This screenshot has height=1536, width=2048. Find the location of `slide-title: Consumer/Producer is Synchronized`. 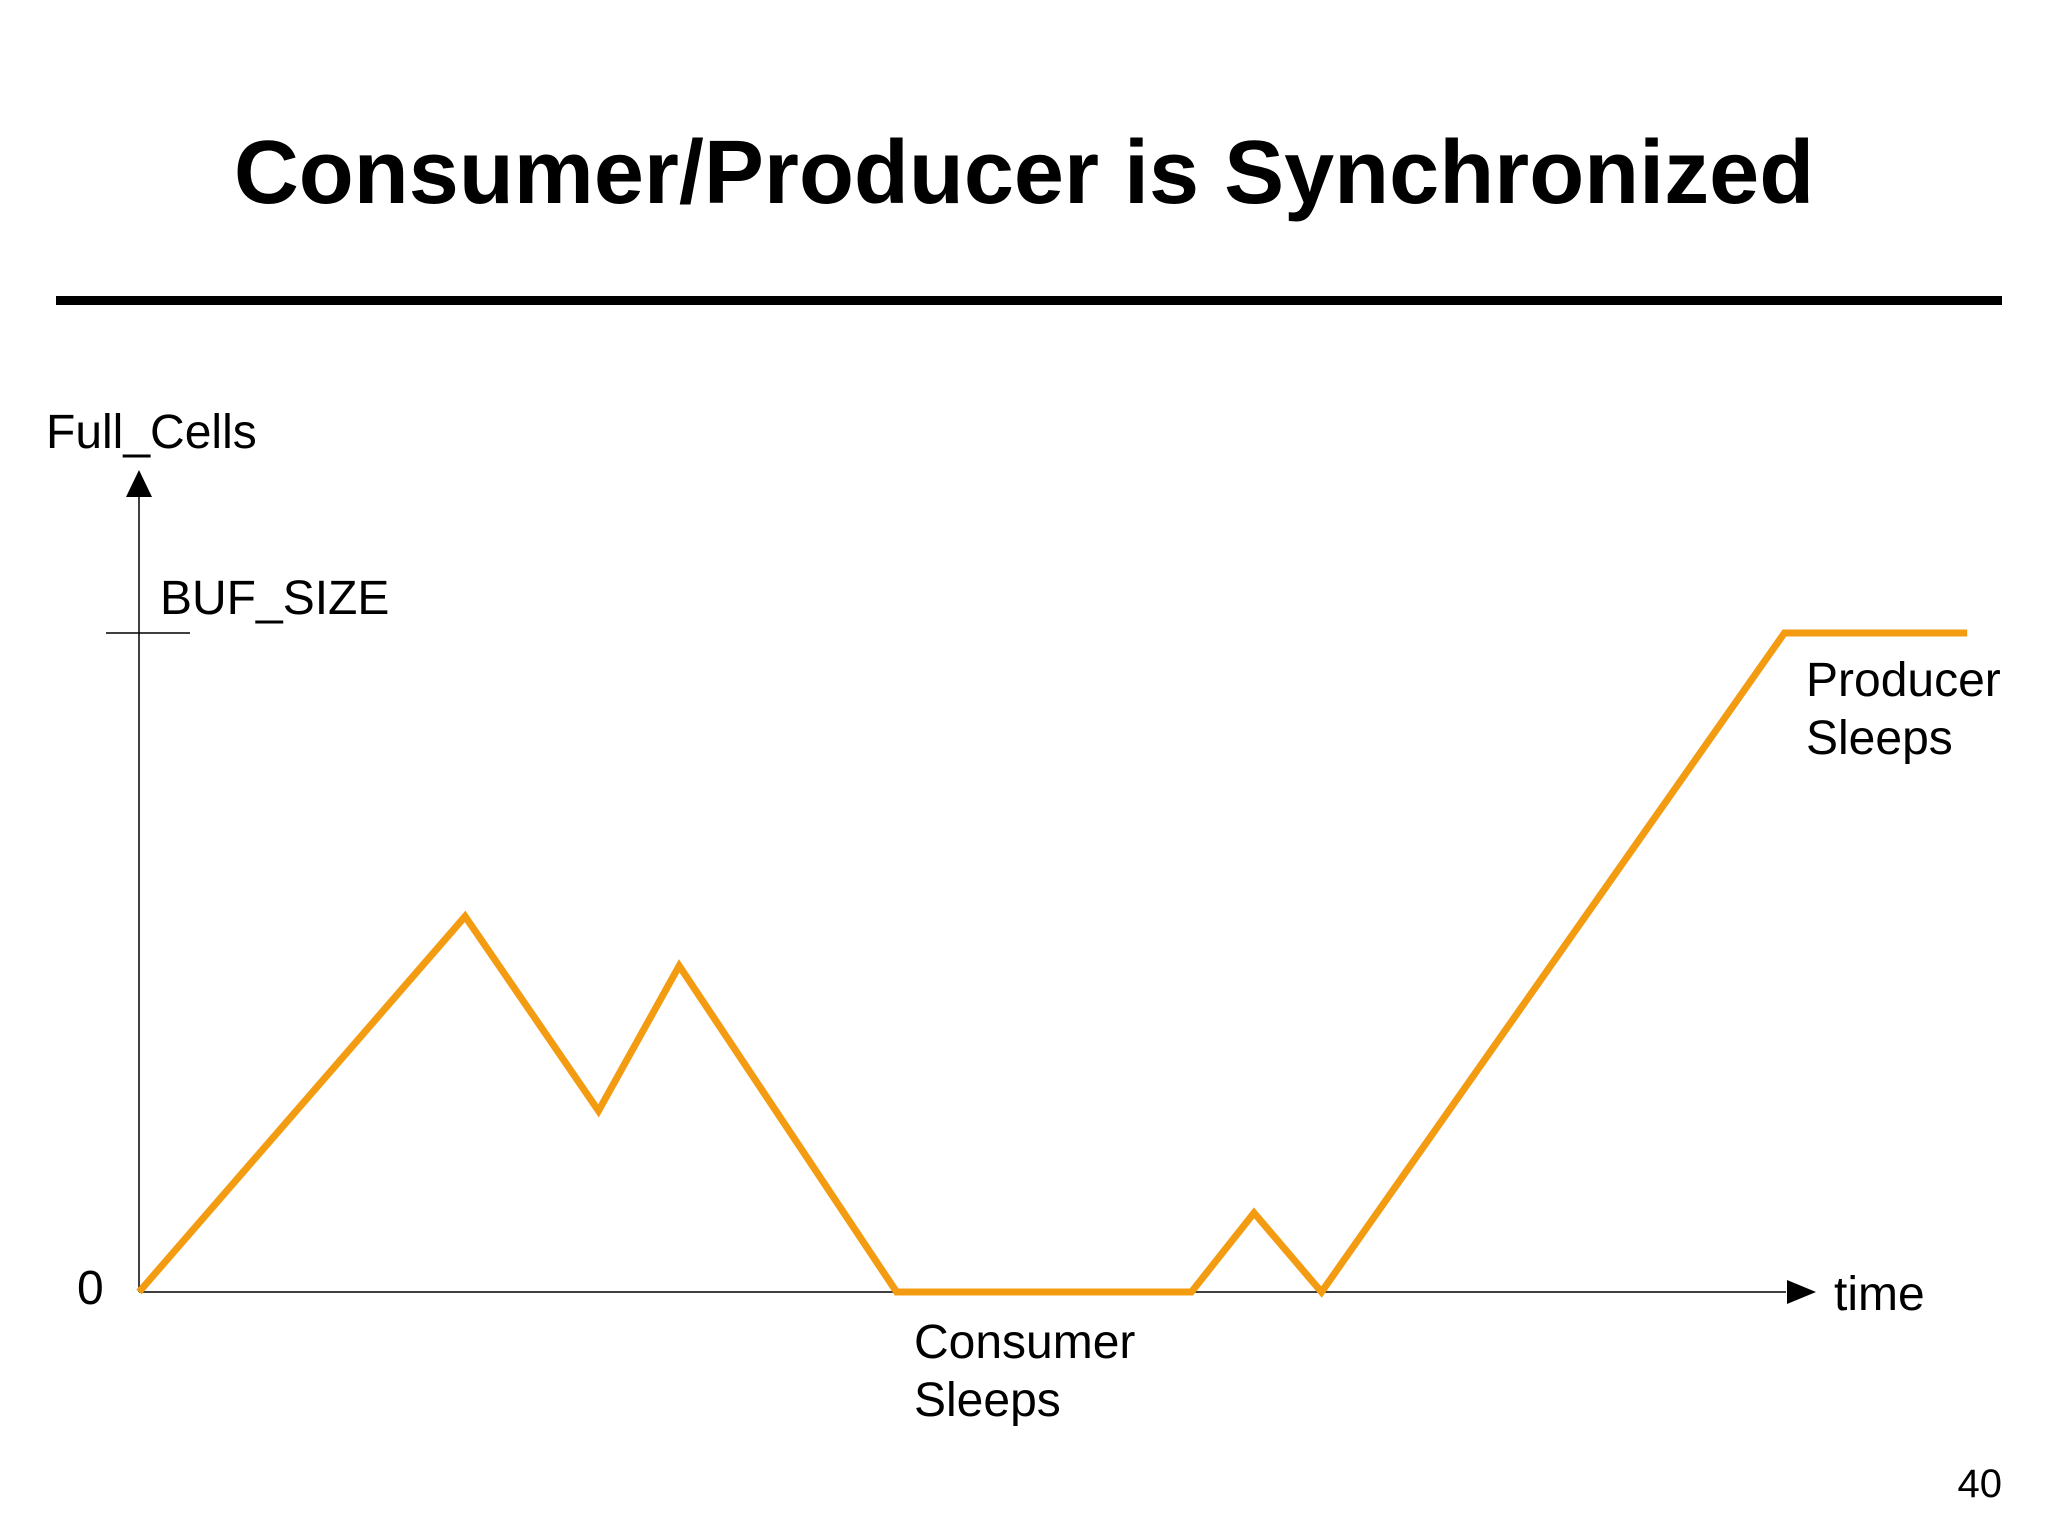

slide-title: Consumer/Producer is Synchronized is located at coordinates (1024, 173).